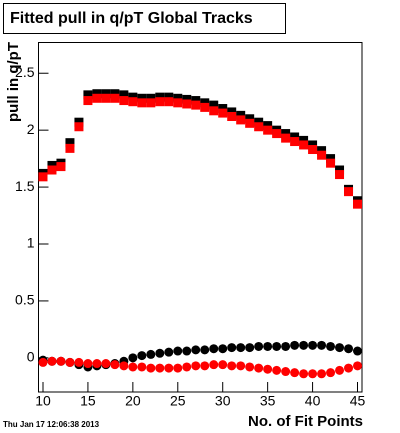 The width and height of the screenshot is (400, 433). I want to click on y-tick-label: 0, so click(31, 357).